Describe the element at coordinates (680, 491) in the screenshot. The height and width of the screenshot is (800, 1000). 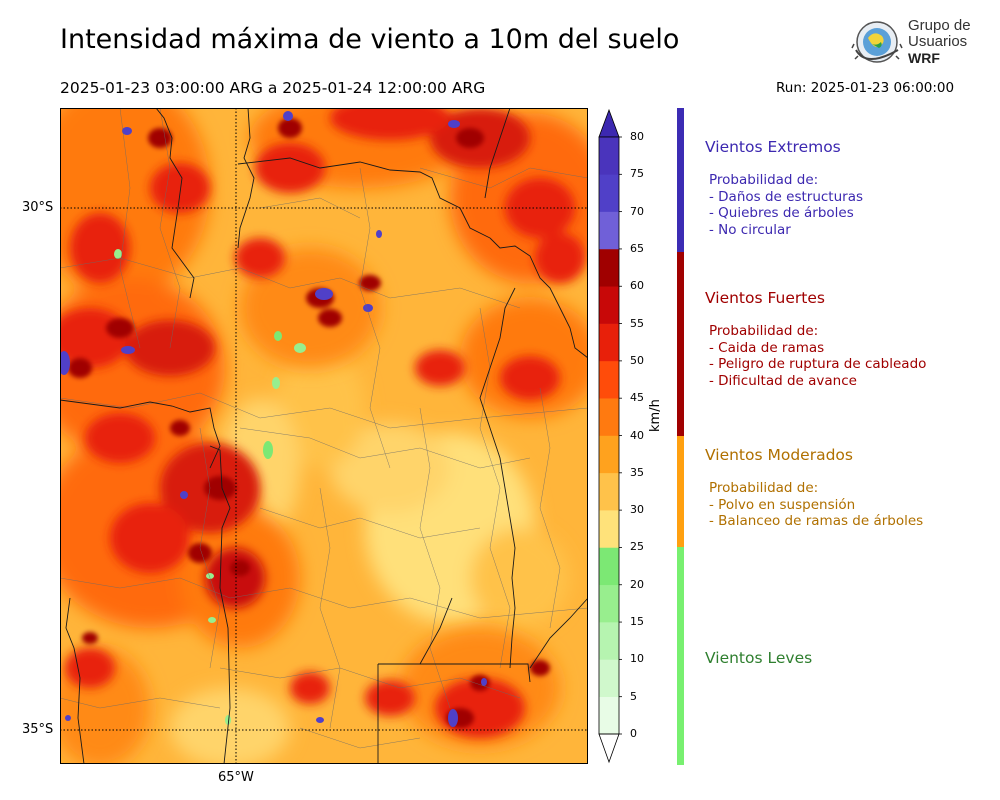
I see `legend-bar-moderate` at that location.